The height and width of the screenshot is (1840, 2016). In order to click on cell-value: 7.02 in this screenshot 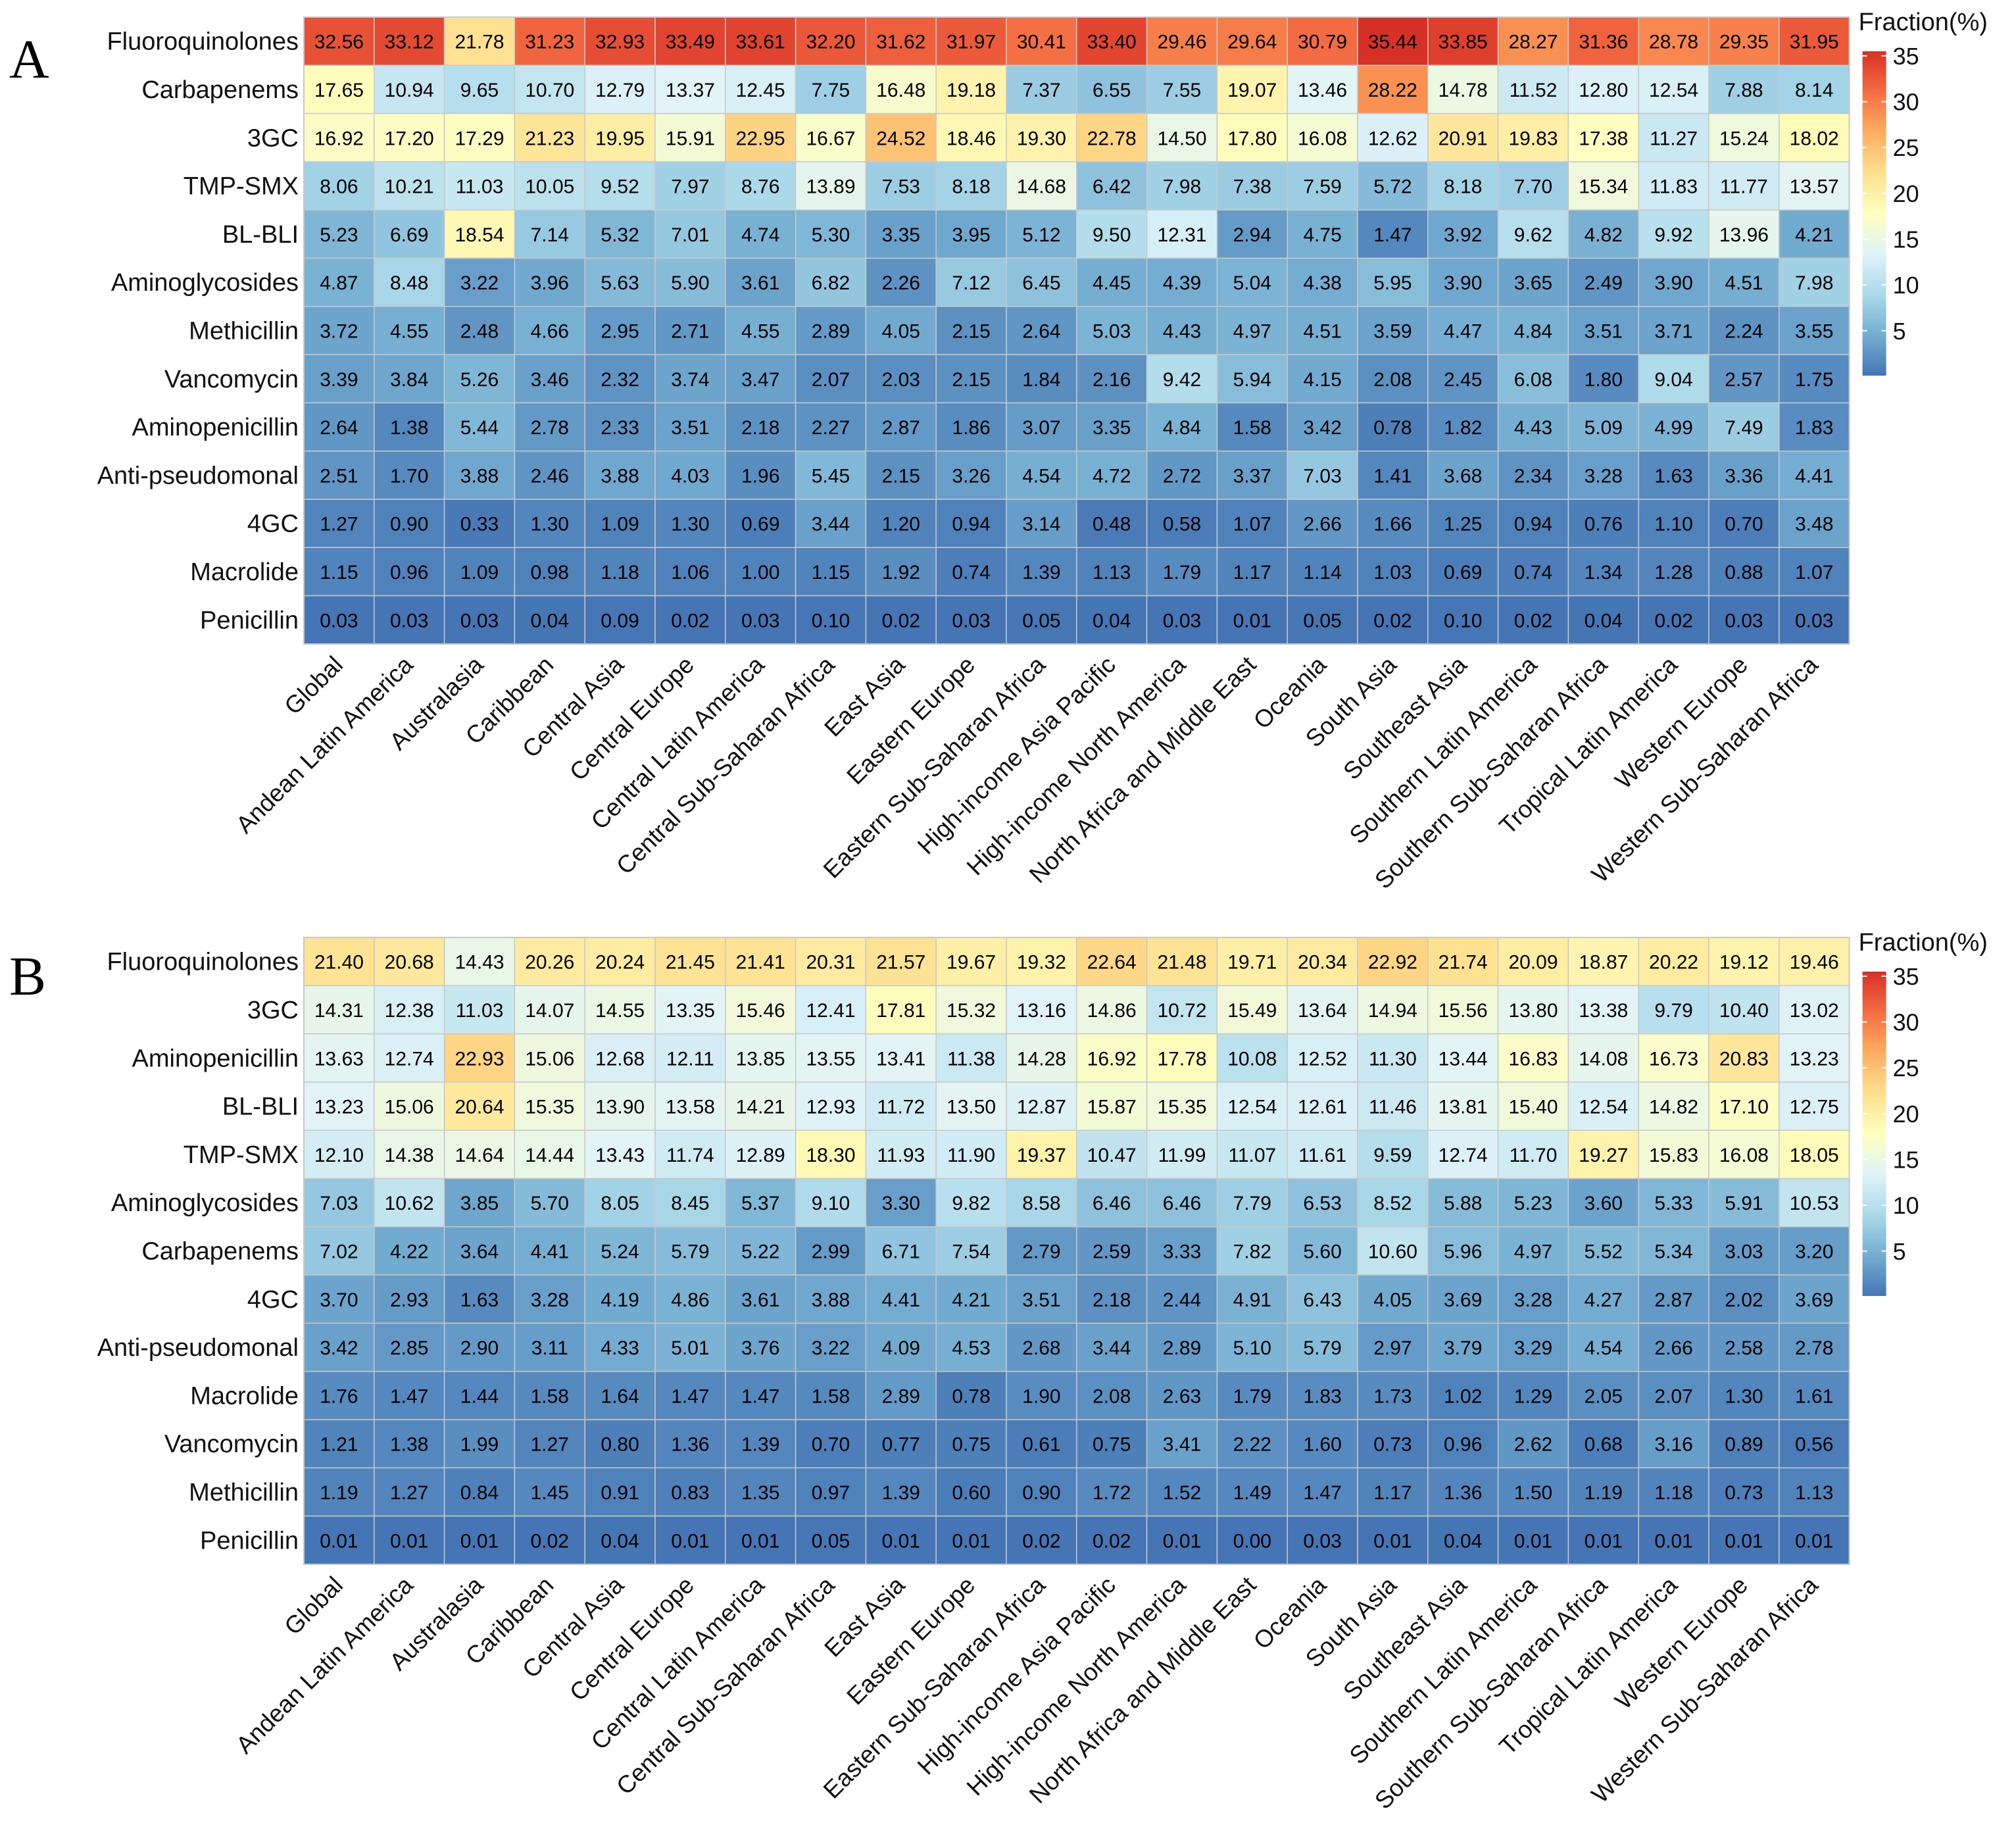, I will do `click(339, 1251)`.